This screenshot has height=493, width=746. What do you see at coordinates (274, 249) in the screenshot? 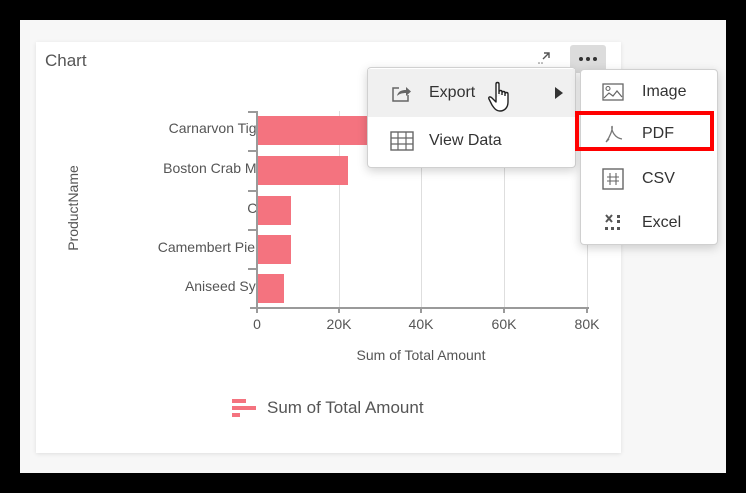
I see `bar-camembert-pierrot` at bounding box center [274, 249].